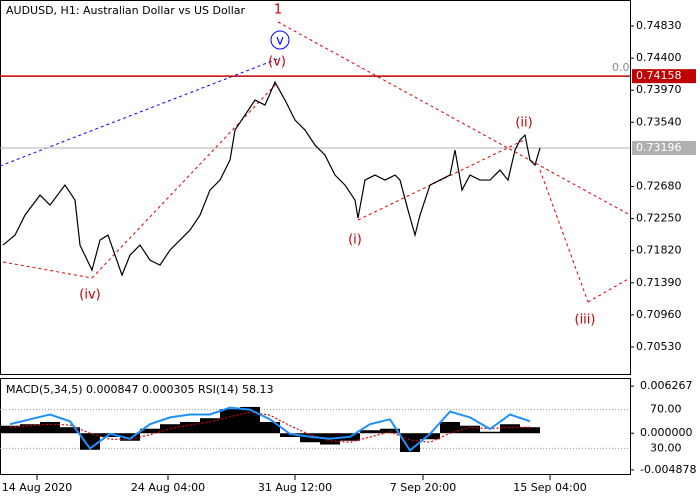  Describe the element at coordinates (666, 432) in the screenshot. I see `y-tick-label: 0.000000` at that location.